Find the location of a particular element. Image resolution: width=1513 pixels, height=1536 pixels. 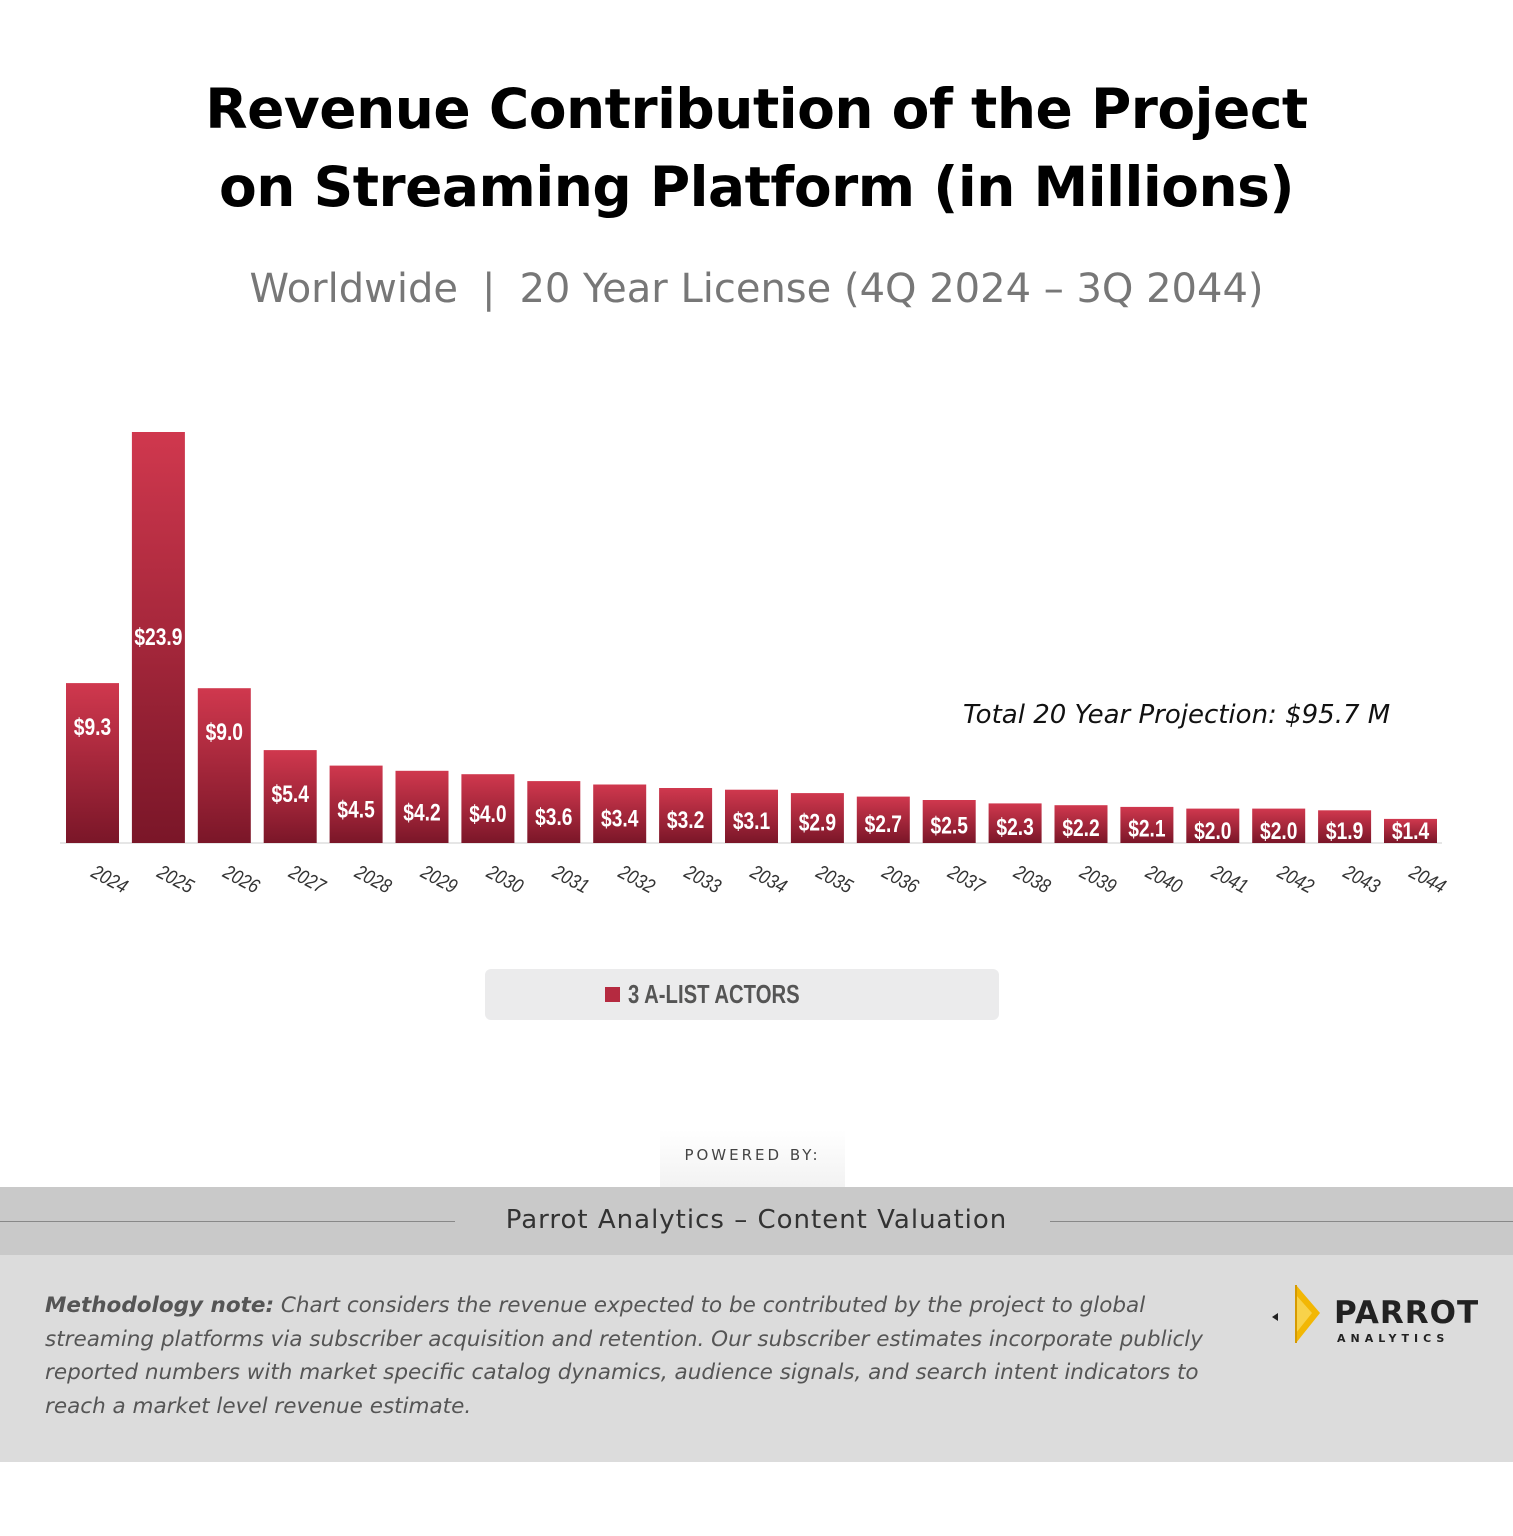

x-tick-2031: 2031 is located at coordinates (570, 879).